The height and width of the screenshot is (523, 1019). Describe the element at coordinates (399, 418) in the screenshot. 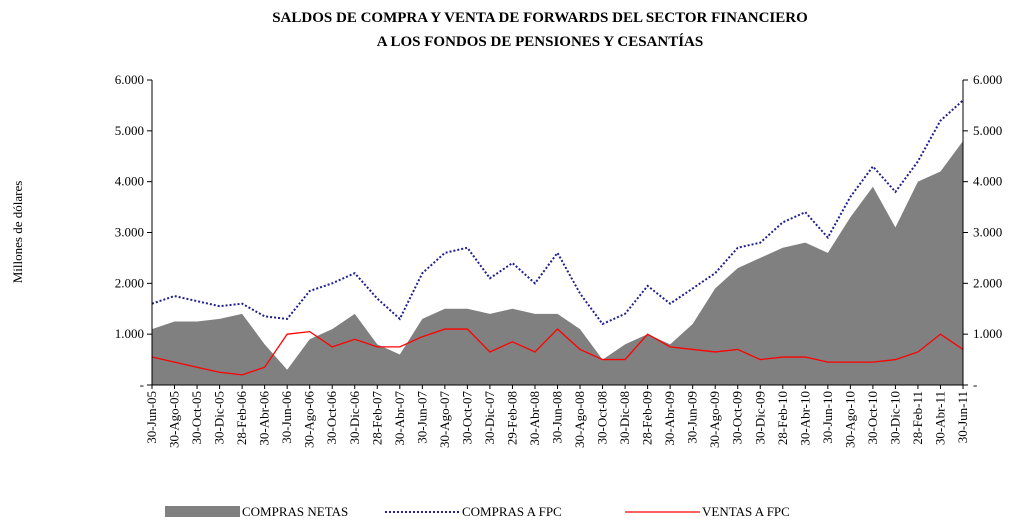

I see `x-tick-label: 30-Abr-07` at that location.